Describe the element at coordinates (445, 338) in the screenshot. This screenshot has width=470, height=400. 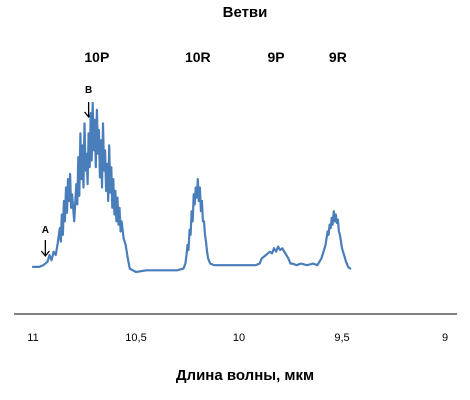
I see `x-tick-label: 9` at that location.